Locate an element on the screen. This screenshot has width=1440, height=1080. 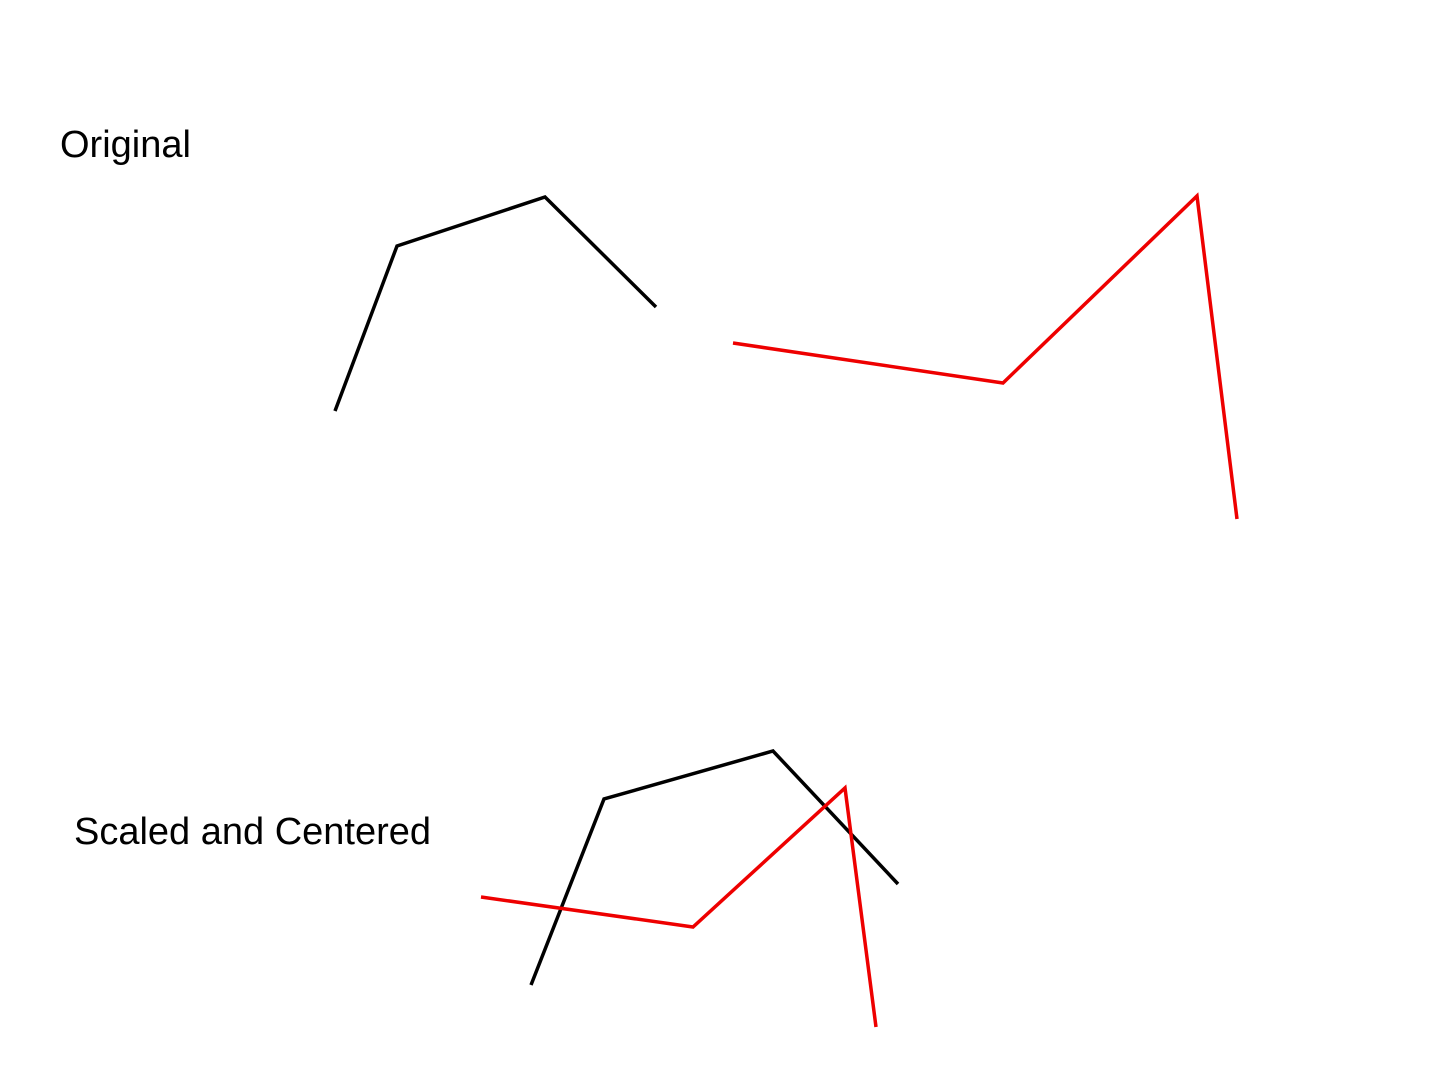
original-red-polyline is located at coordinates (985, 356).